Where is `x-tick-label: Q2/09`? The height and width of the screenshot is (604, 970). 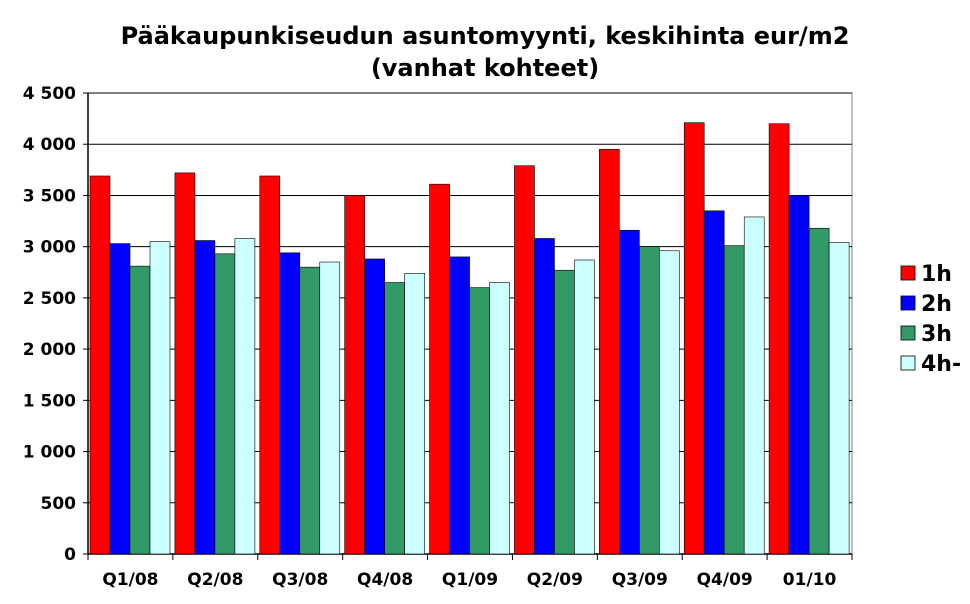 x-tick-label: Q2/09 is located at coordinates (555, 580).